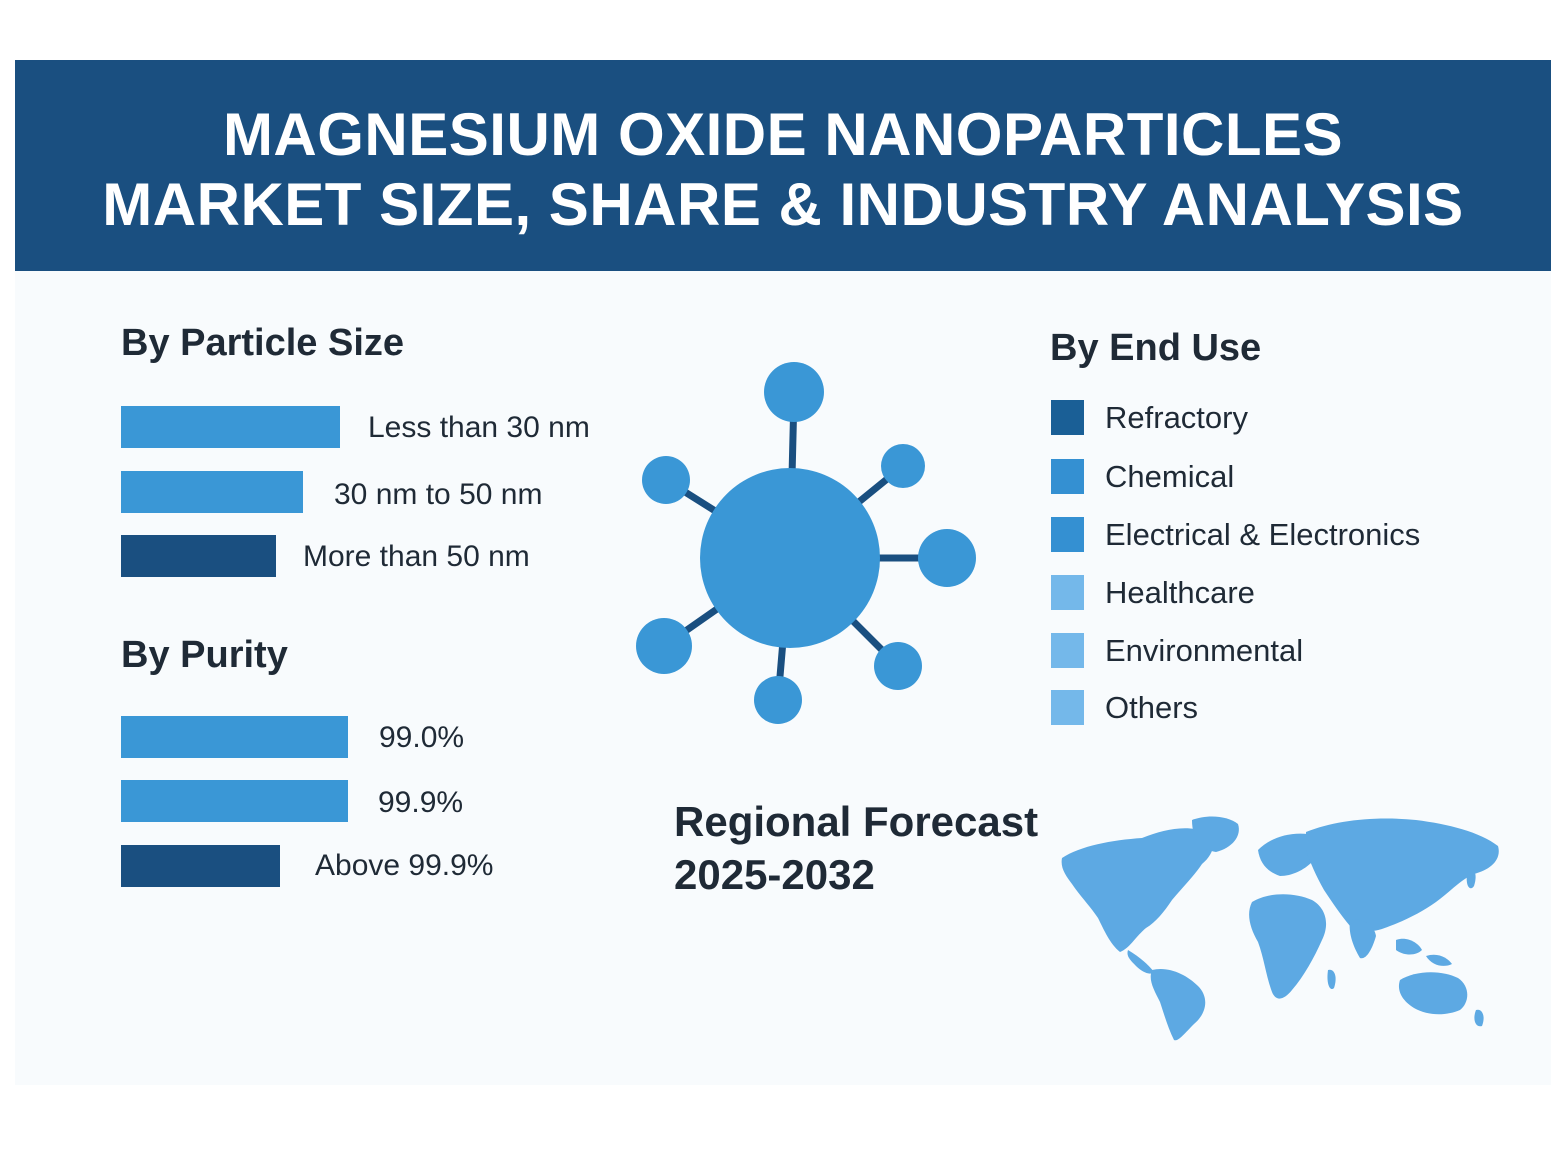  What do you see at coordinates (479, 427) in the screenshot?
I see `particle-size-label-1: Less than 30 nm` at bounding box center [479, 427].